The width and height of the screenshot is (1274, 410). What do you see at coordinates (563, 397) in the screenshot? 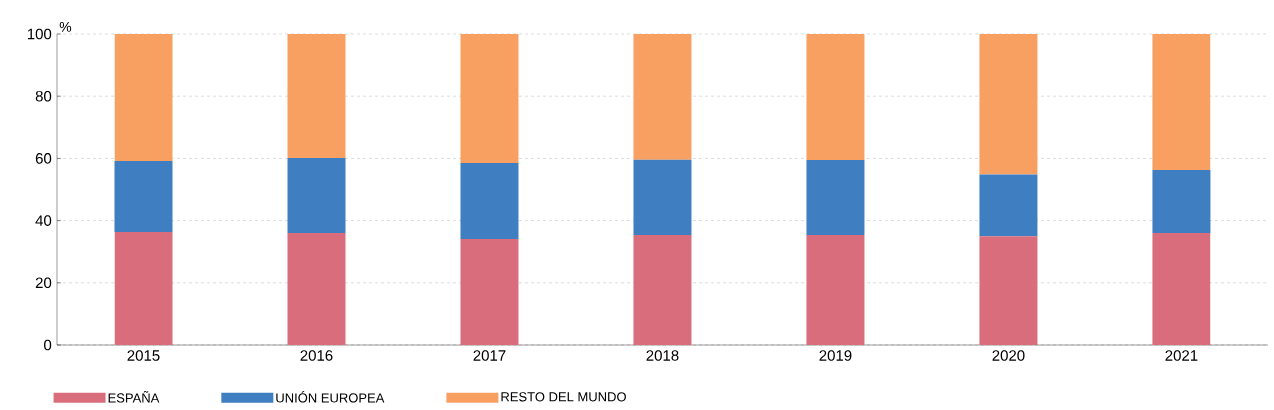
I see `legend-label: RESTO DEL MUNDO` at bounding box center [563, 397].